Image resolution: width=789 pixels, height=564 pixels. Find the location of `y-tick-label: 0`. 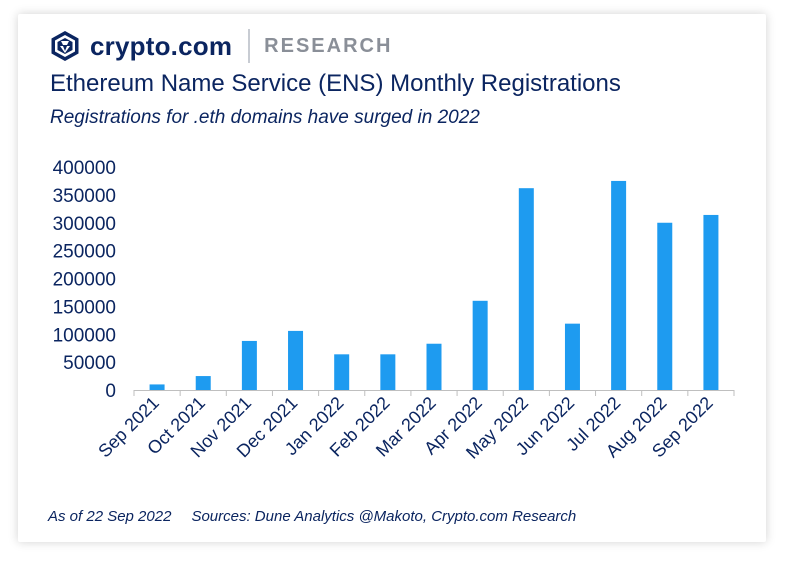

y-tick-label: 0 is located at coordinates (110, 391).